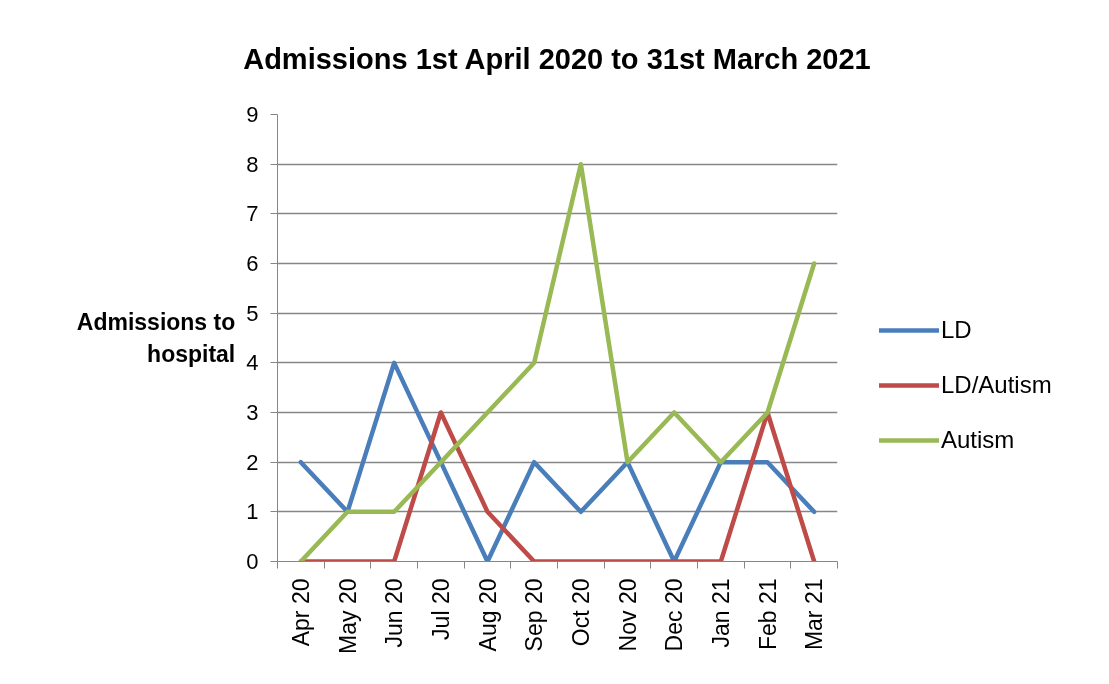 Image resolution: width=1109 pixels, height=684 pixels. What do you see at coordinates (300, 612) in the screenshot?
I see `x-tick-label: Apr 20` at bounding box center [300, 612].